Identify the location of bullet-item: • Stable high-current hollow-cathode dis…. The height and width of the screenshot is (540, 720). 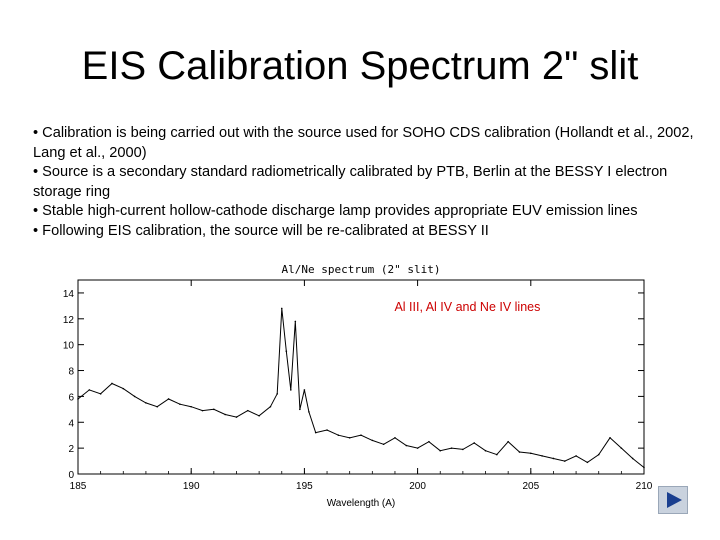
(335, 211).